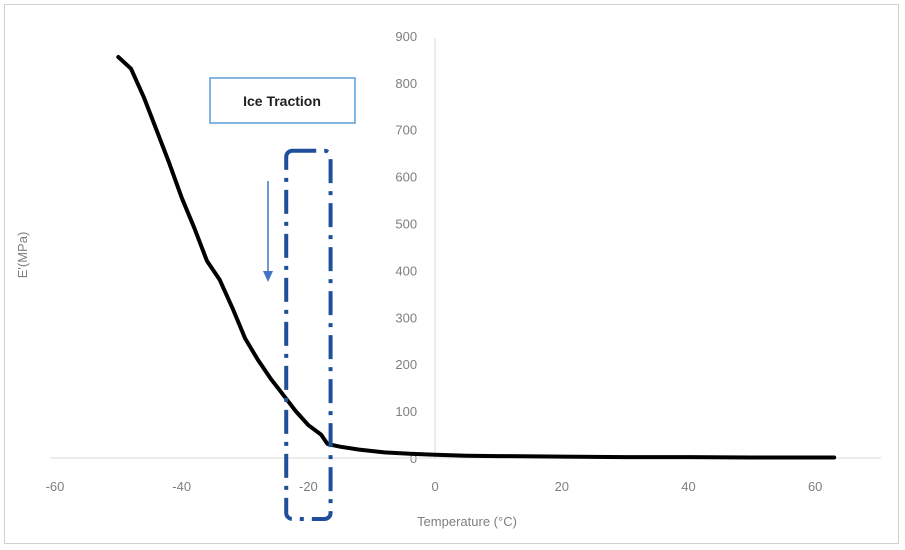  I want to click on y-tick-label: 300, so click(406, 317).